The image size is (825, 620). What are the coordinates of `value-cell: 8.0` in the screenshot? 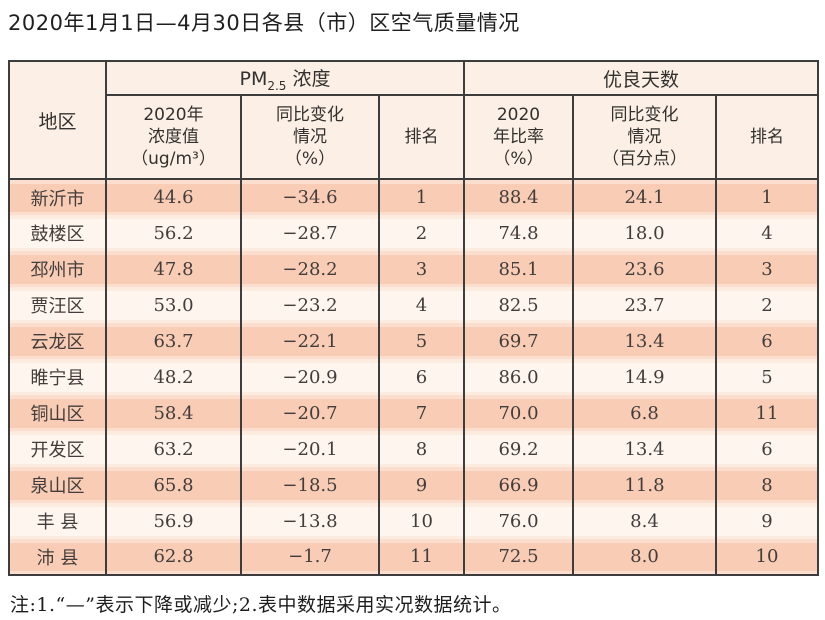 It's located at (644, 557).